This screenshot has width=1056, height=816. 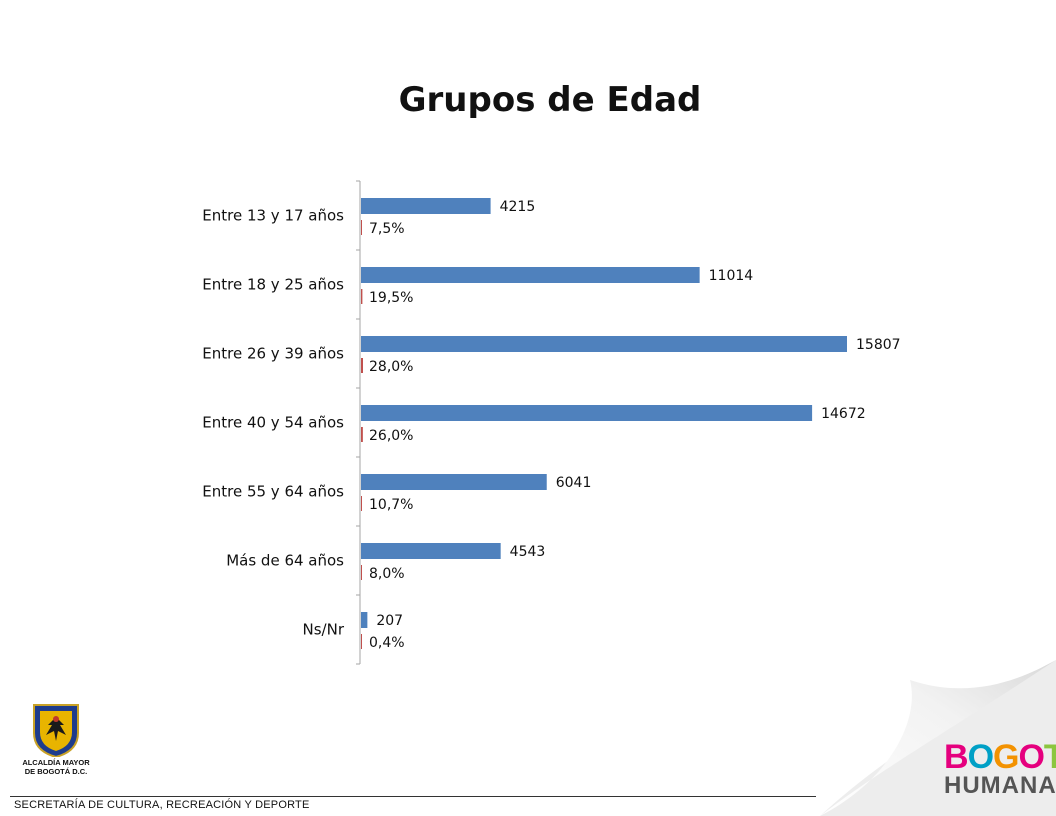 I want to click on brand-word-1: BOGOTÁ, so click(x=1000, y=757).